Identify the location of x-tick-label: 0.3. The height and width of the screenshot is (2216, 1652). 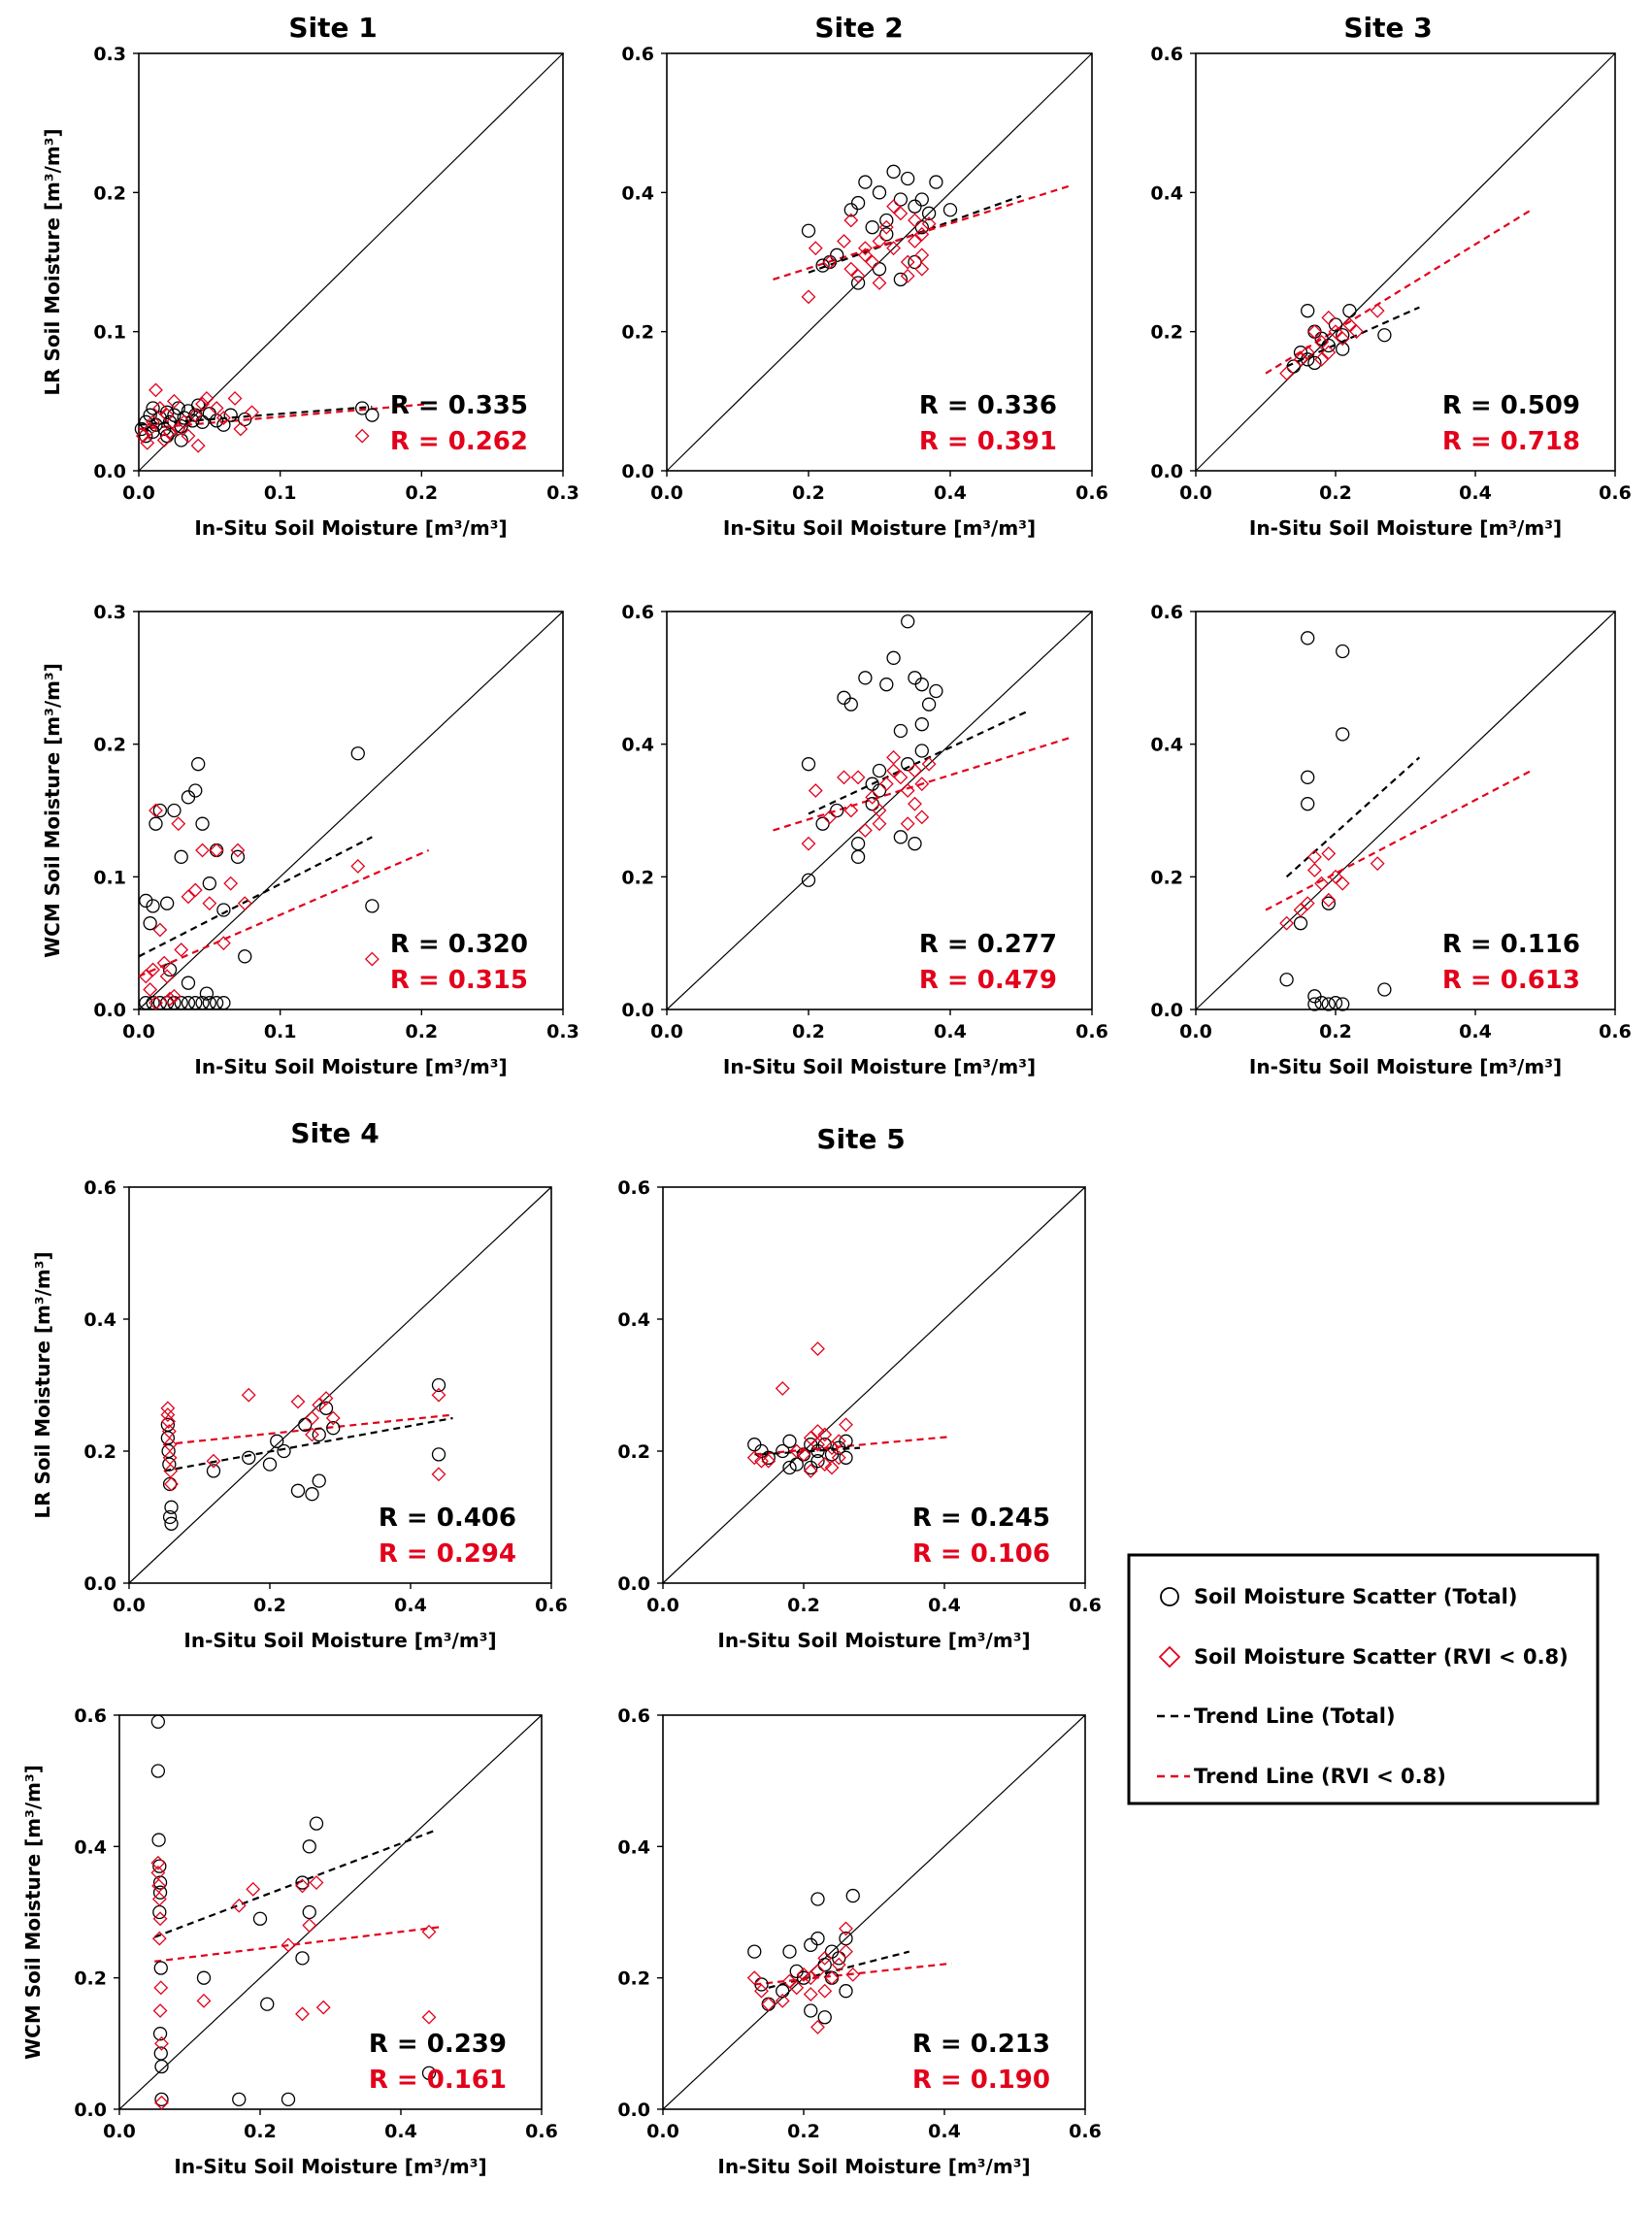
(562, 1031).